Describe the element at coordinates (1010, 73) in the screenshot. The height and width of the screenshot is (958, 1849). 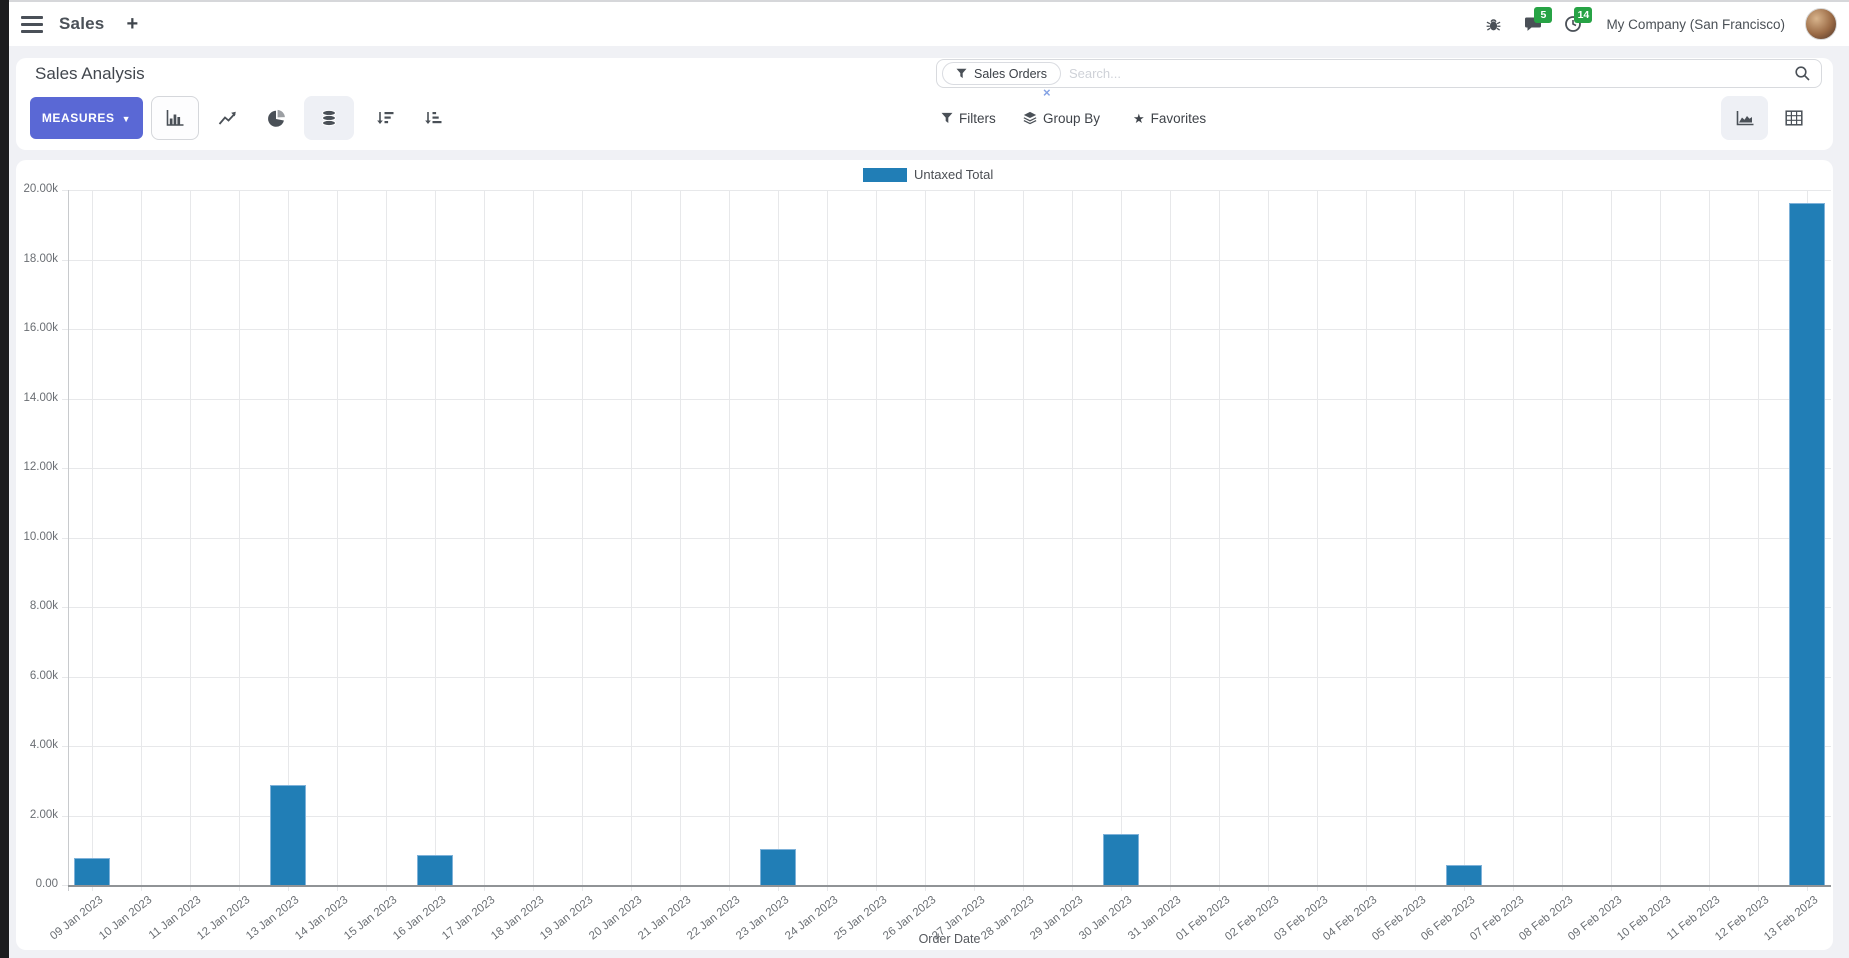
I see `facet-label: Sales Orders` at that location.